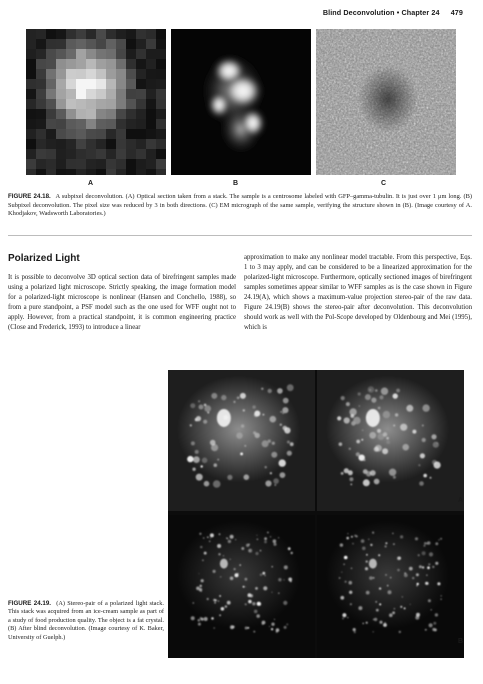 The height and width of the screenshot is (684, 483). What do you see at coordinates (240, 235) in the screenshot?
I see `caption-divider` at bounding box center [240, 235].